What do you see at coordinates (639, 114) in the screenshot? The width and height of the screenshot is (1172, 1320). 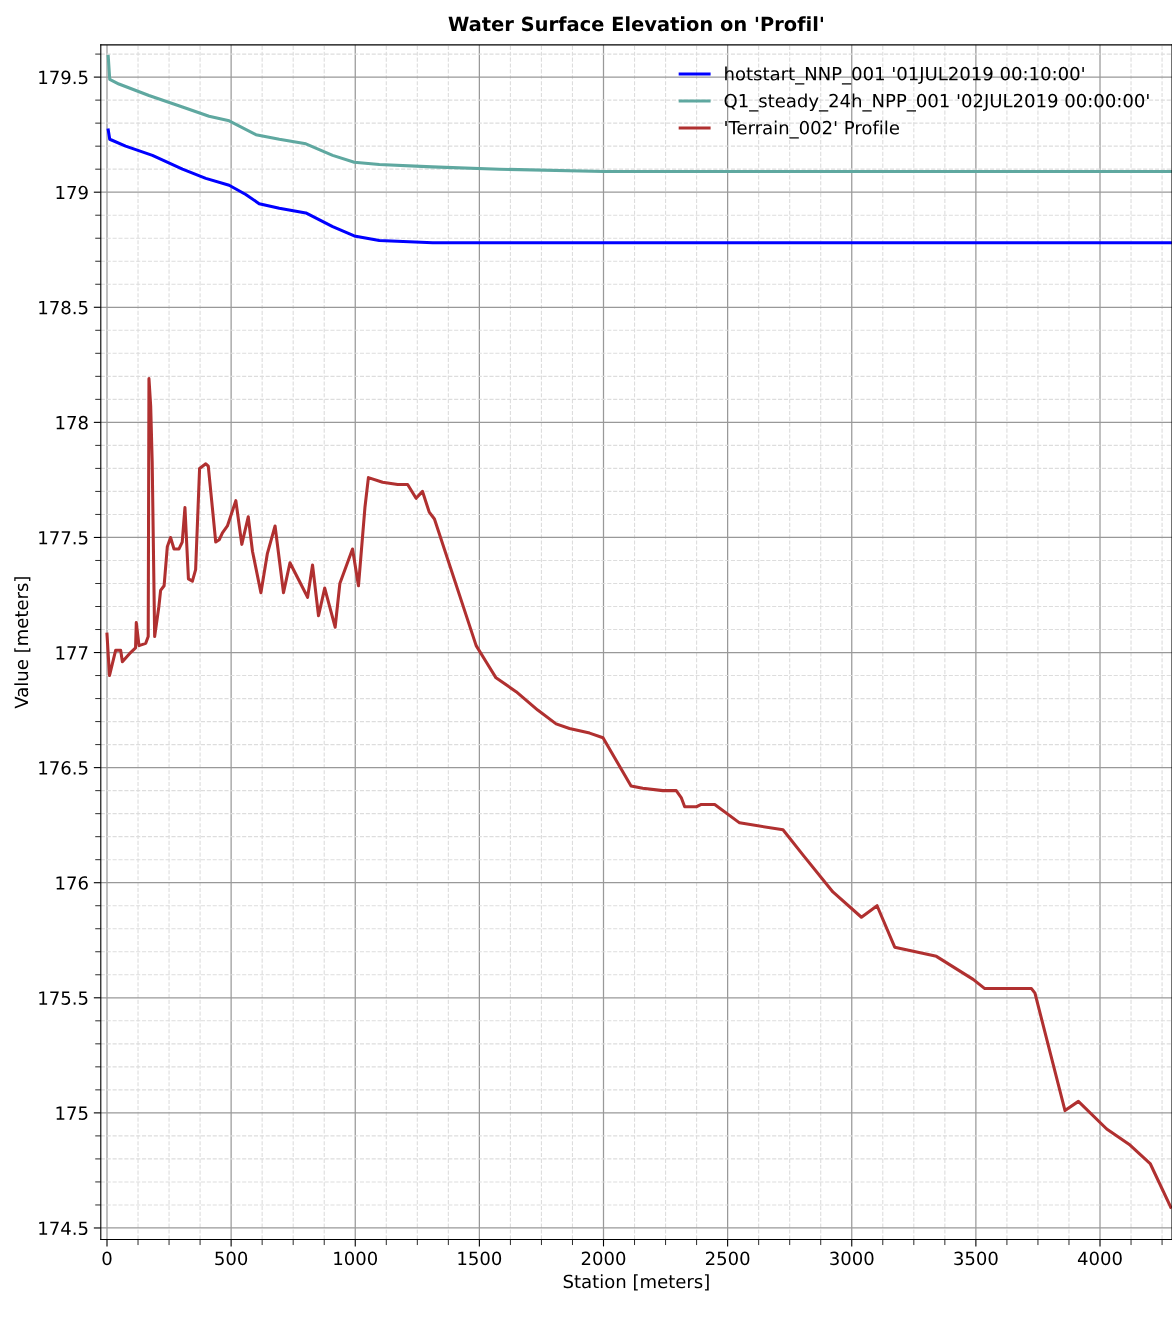 I see `line-series` at bounding box center [639, 114].